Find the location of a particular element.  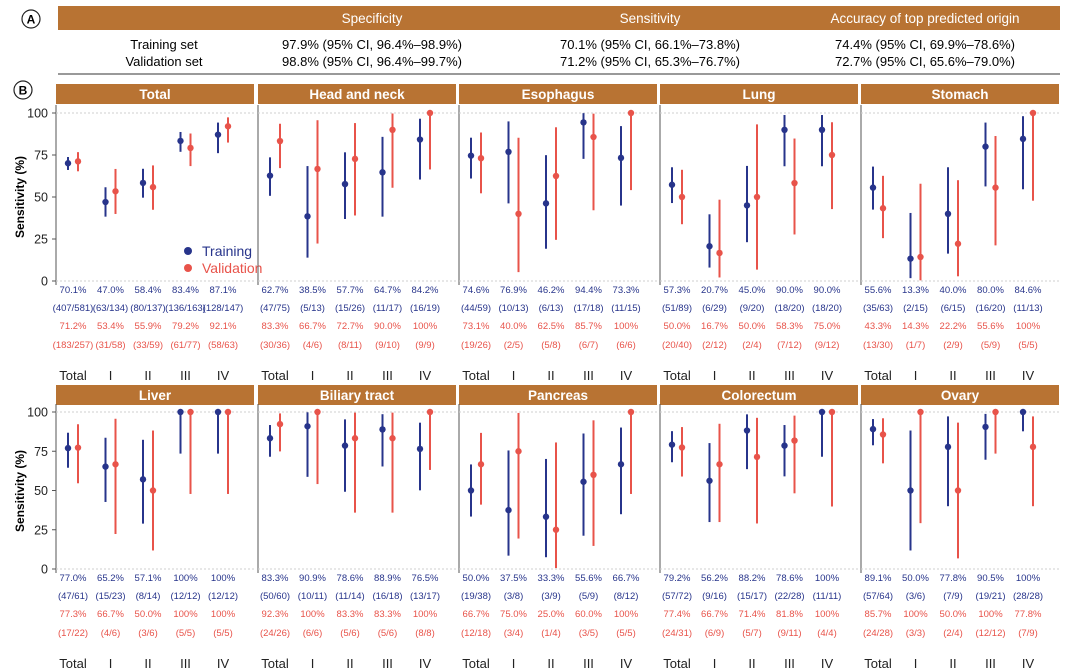

training-count-label: (17/18) is located at coordinates (588, 308).